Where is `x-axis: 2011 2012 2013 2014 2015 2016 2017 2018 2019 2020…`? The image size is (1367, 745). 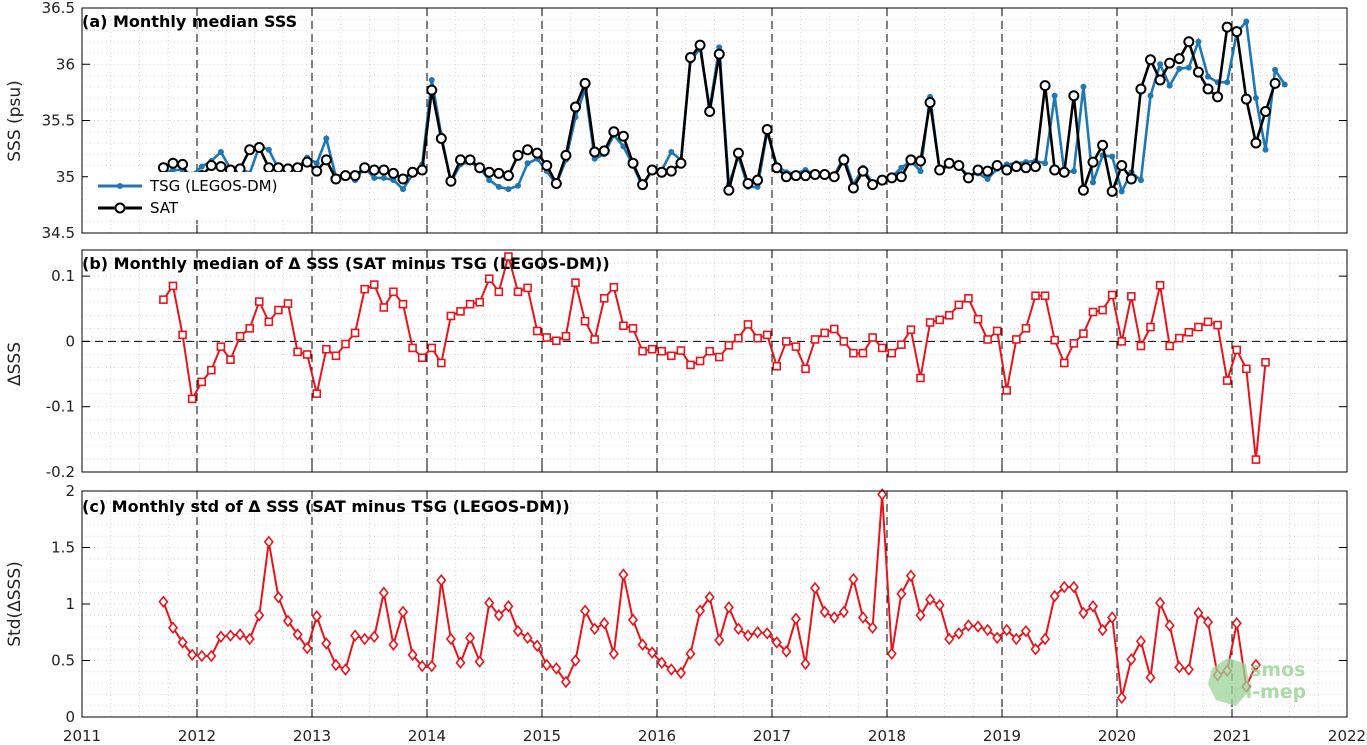
x-axis: 2011 2012 2013 2014 2015 2016 2017 2018 2019 2020… is located at coordinates (714, 736).